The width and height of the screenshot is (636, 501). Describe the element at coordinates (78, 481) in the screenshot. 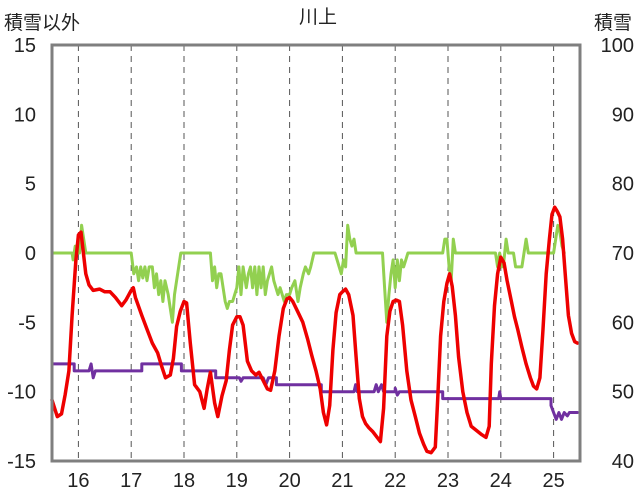

I see `x-tick-label: 16` at that location.